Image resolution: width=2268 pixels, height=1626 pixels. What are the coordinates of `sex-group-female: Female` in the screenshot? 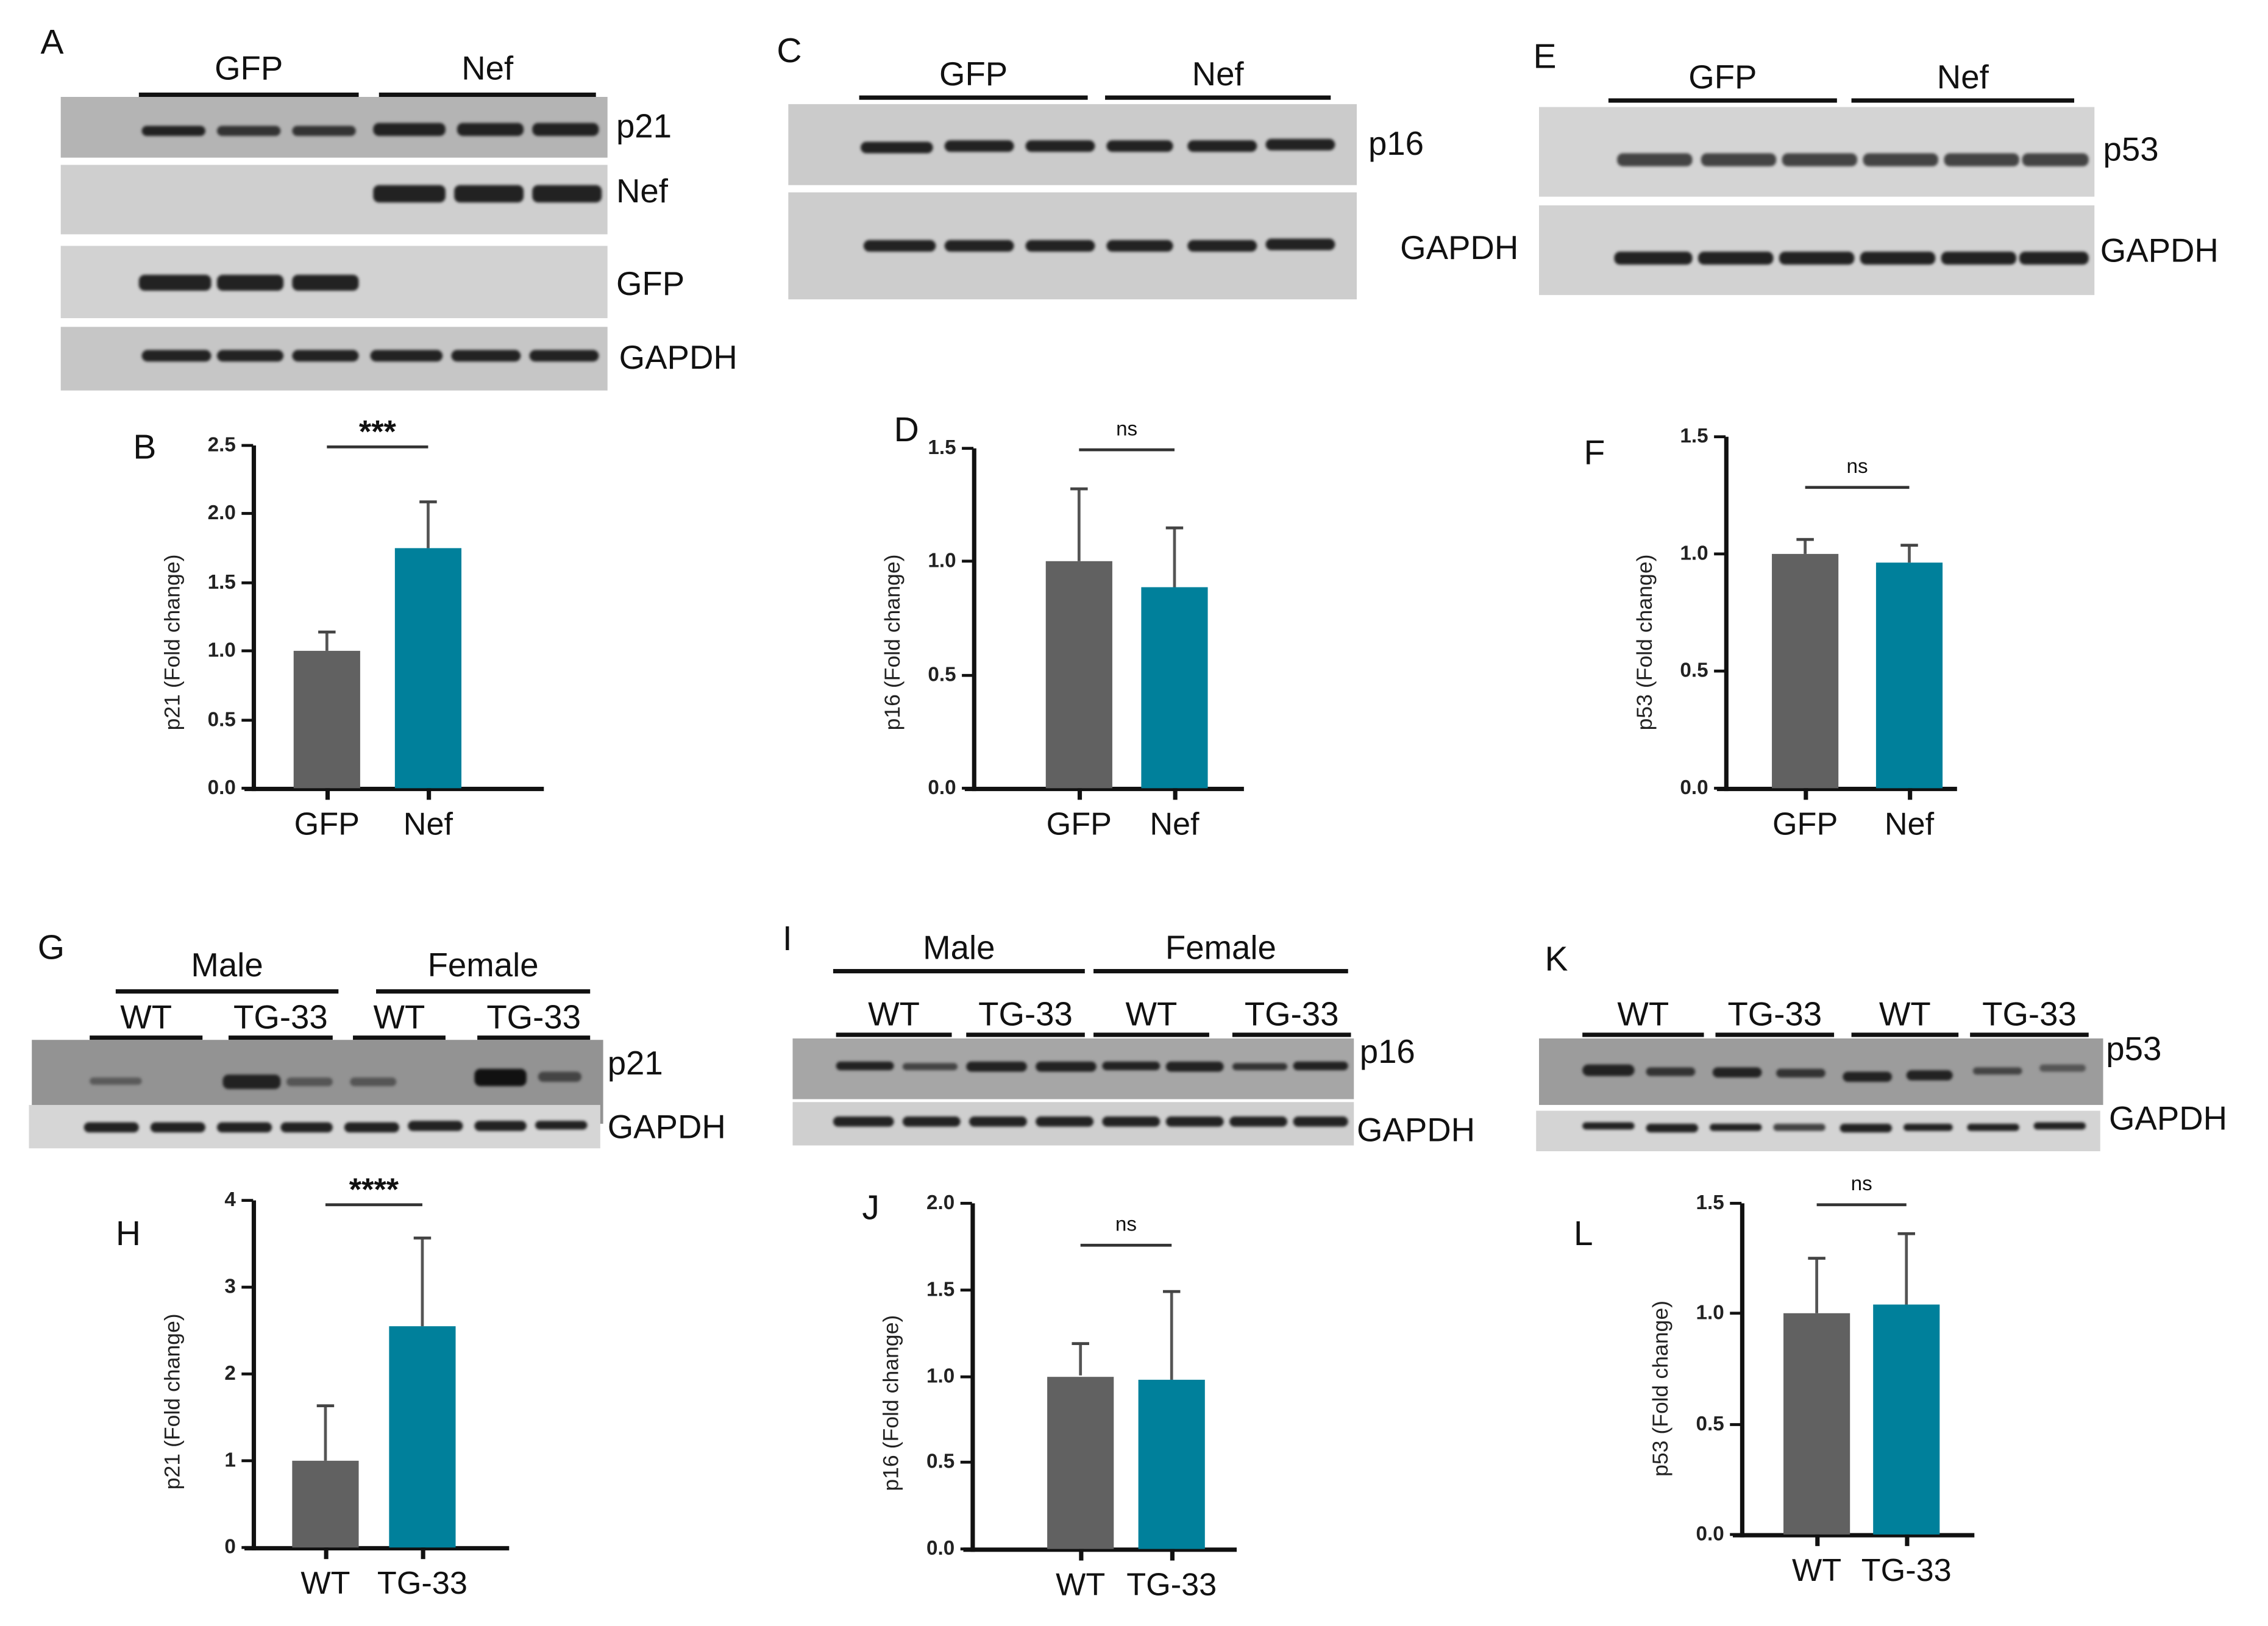 It's located at (1220, 951).